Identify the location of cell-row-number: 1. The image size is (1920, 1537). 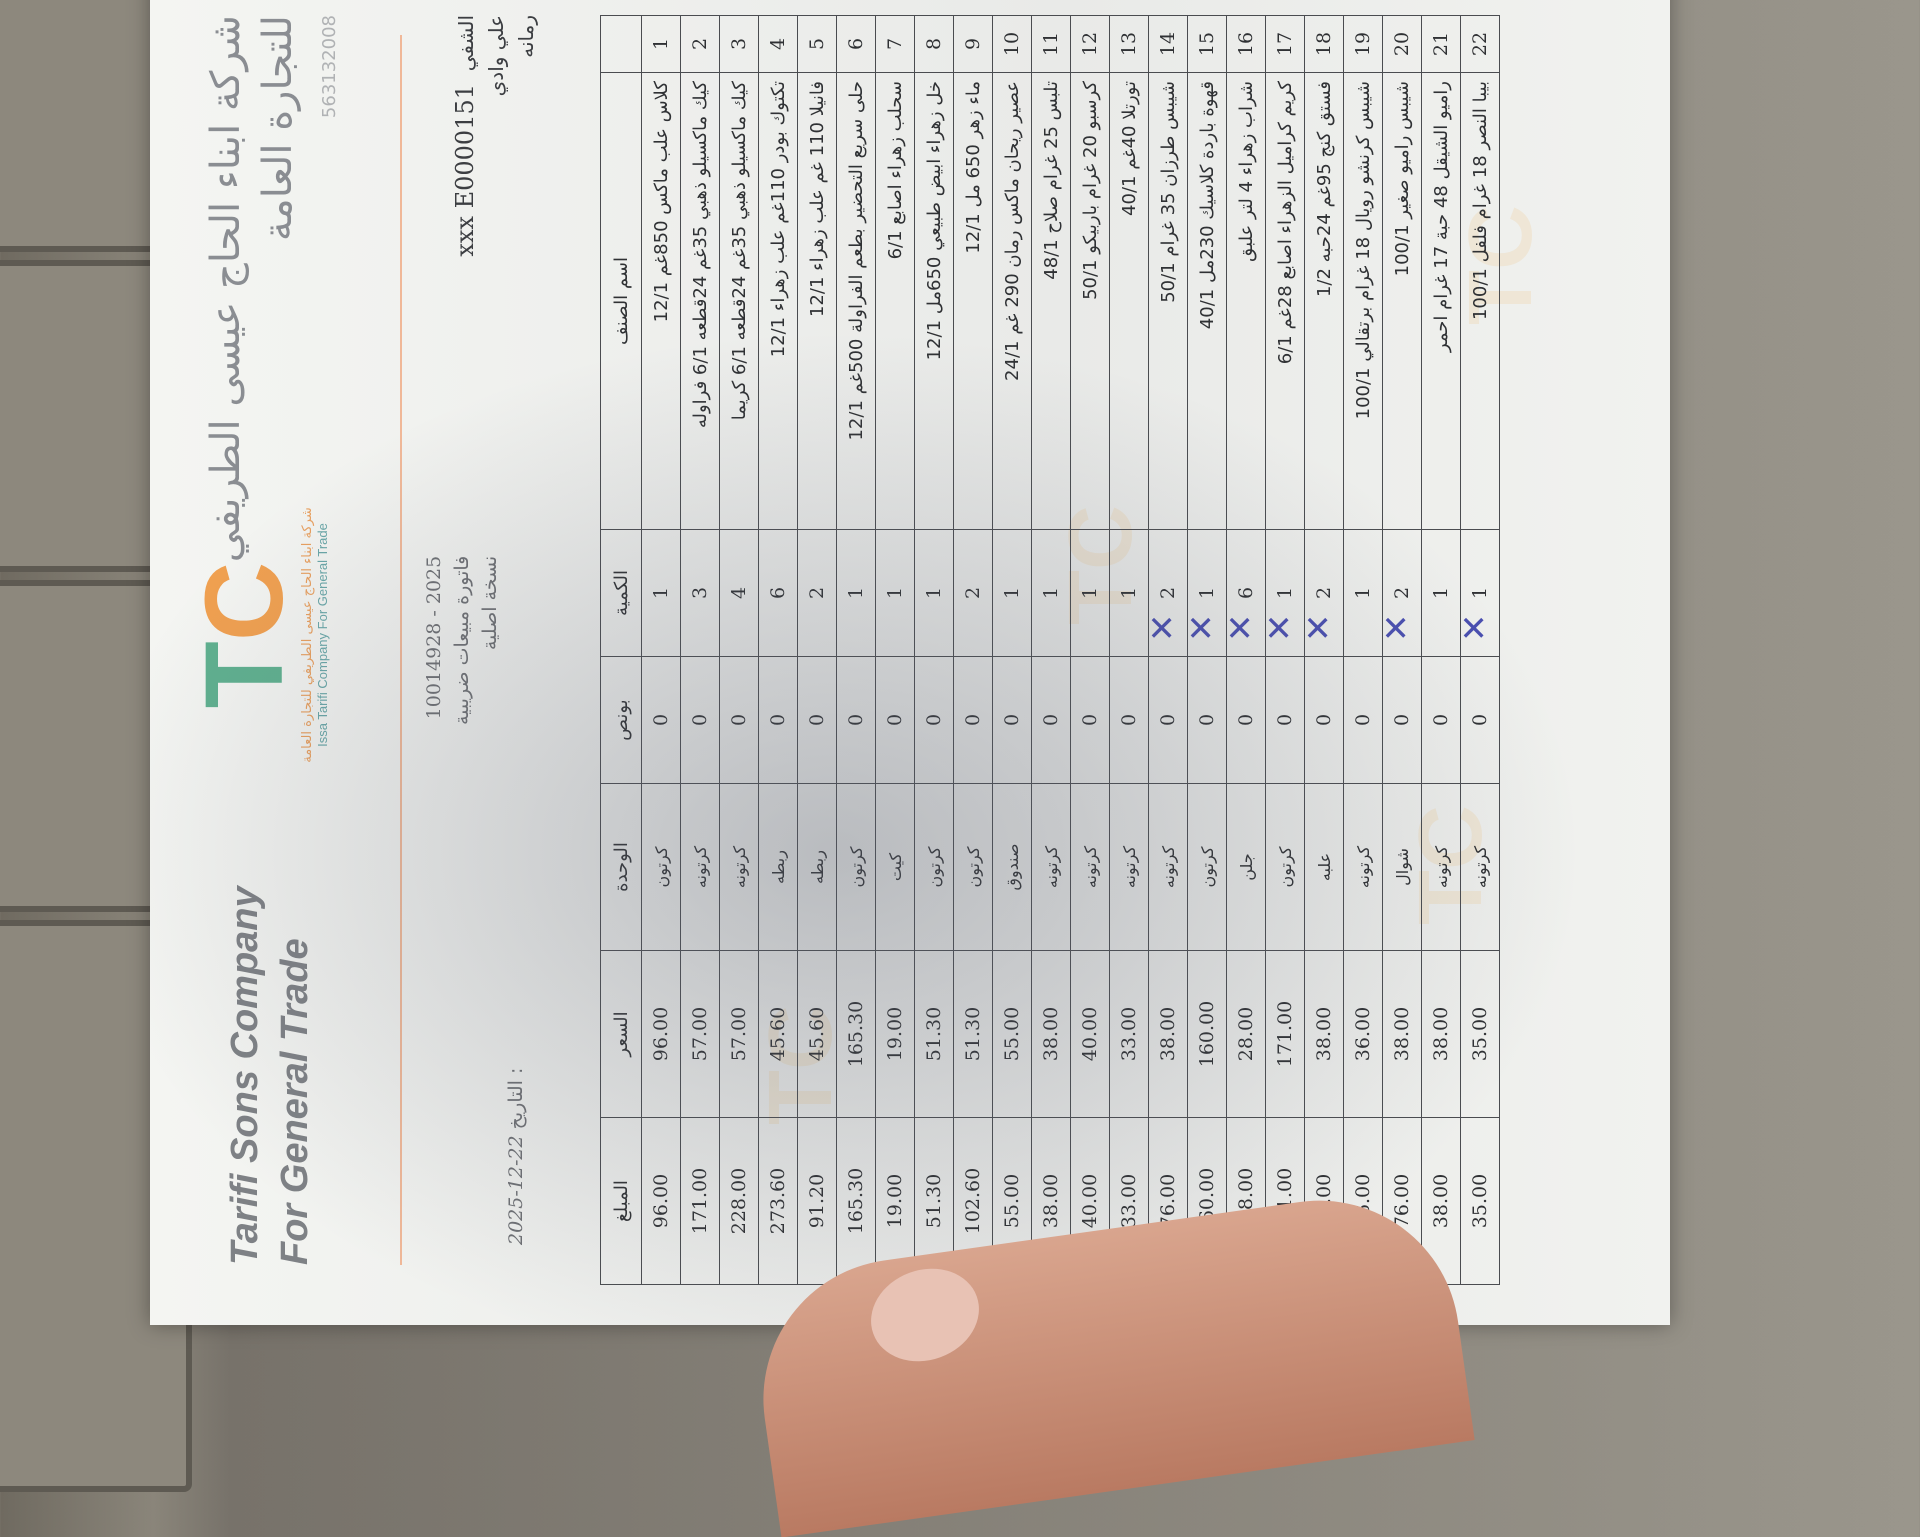
(661, 44).